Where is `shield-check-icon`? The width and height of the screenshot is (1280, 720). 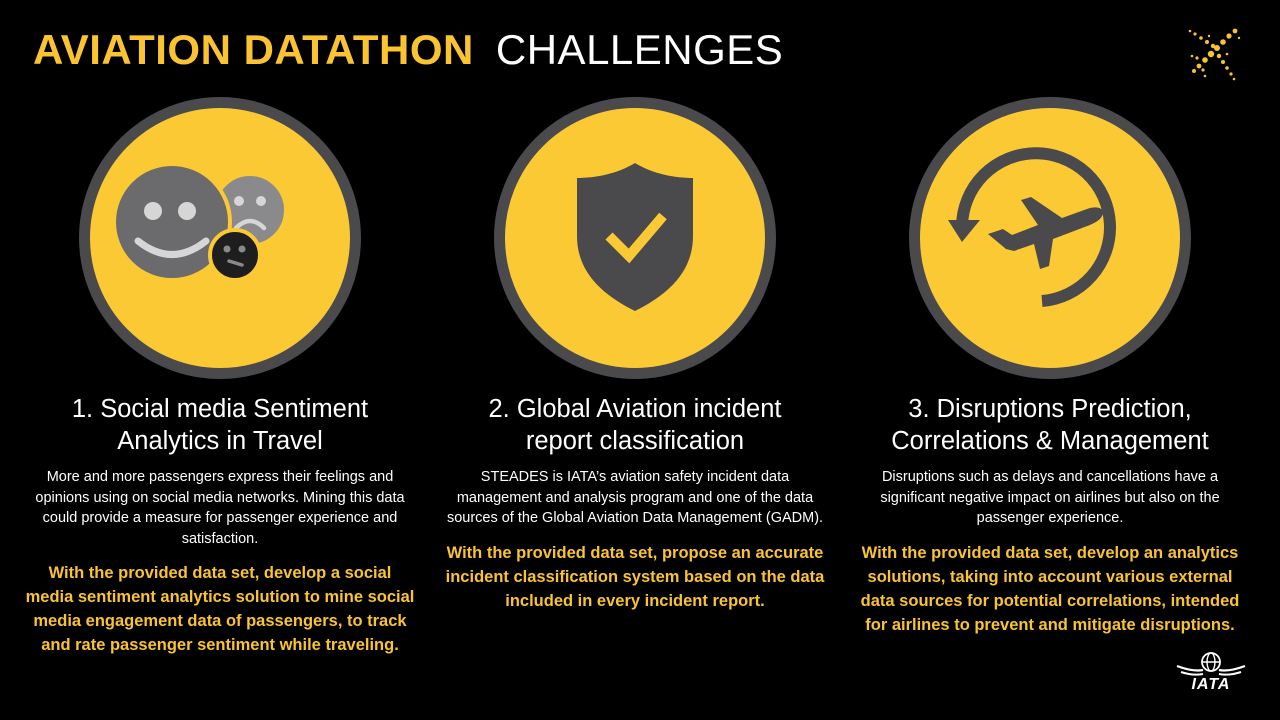 shield-check-icon is located at coordinates (635, 237).